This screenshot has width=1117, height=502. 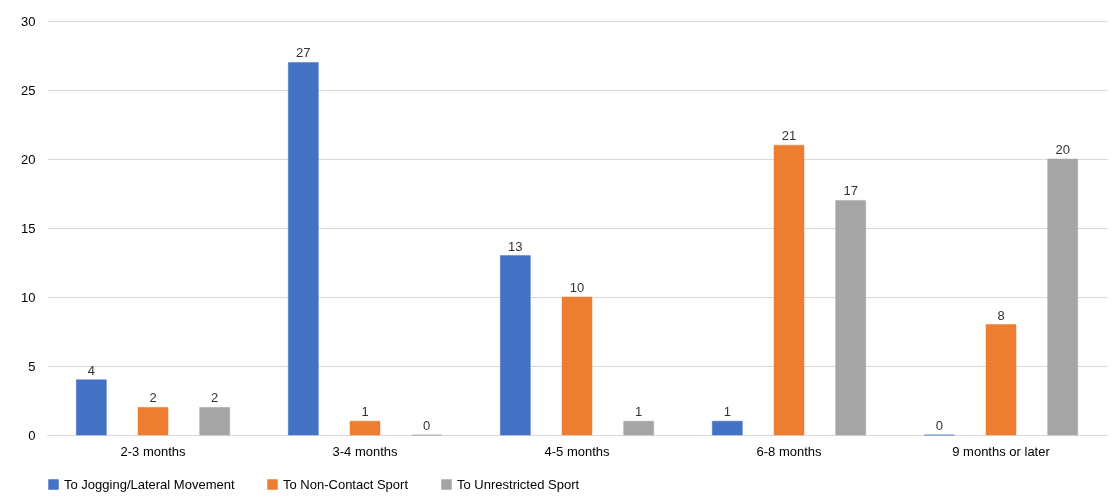 I want to click on legend-label: To Unrestricted Sport, so click(x=518, y=484).